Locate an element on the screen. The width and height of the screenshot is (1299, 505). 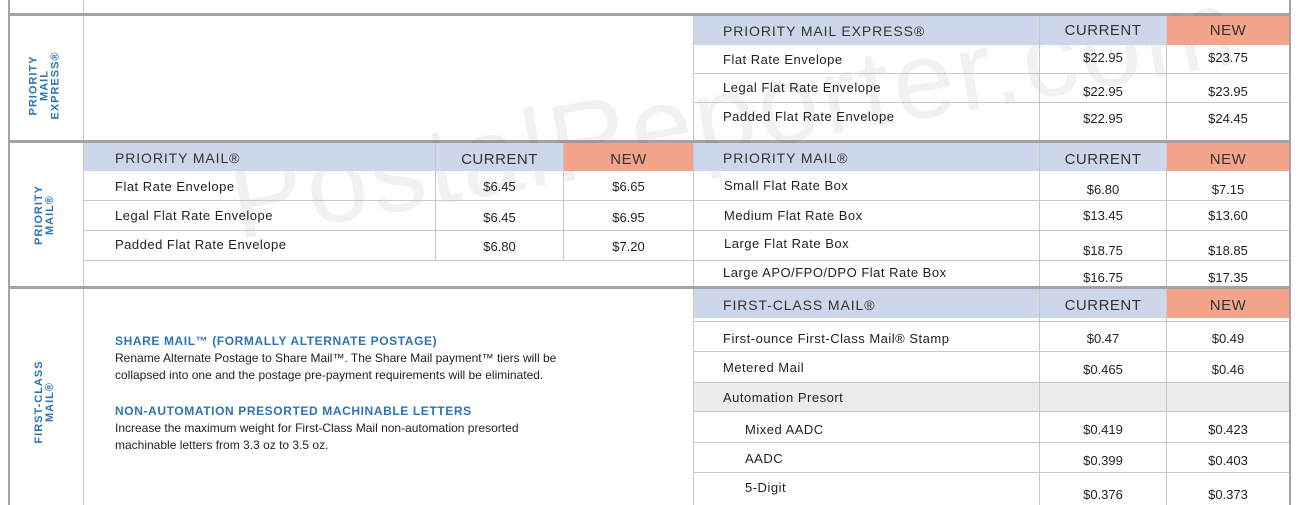
table-row-name: Small Flat Rate Box is located at coordinates (786, 185).